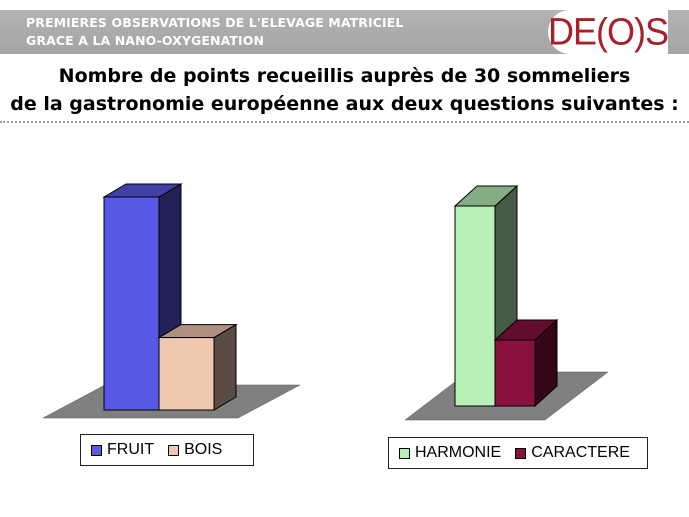 This screenshot has width=689, height=517. I want to click on legend-swatch-harmonie, so click(404, 453).